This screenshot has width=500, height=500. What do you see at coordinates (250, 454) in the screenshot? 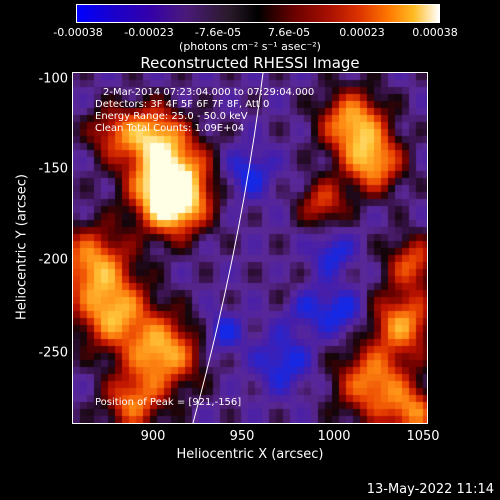
I see `x-axis-label: Heliocentric X (arcsec)` at bounding box center [250, 454].